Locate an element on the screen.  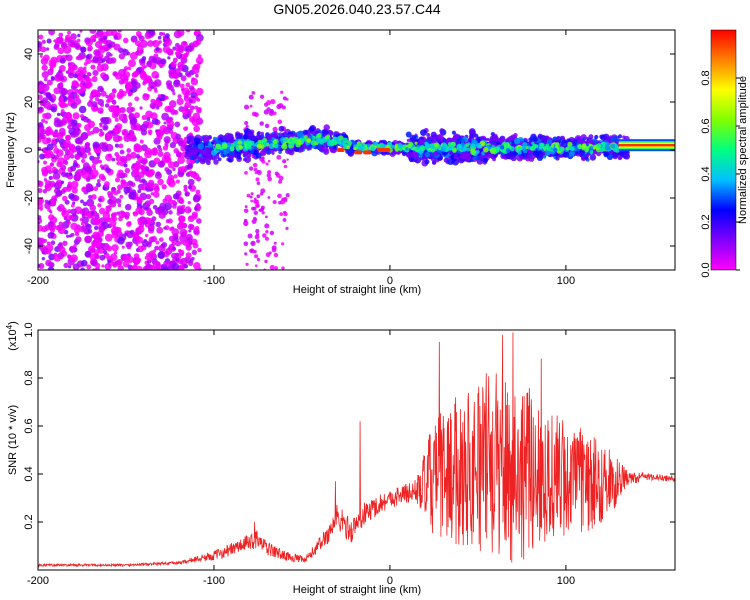
spectrogram-y-label: Frequency (Hz) is located at coordinates (11, 150).